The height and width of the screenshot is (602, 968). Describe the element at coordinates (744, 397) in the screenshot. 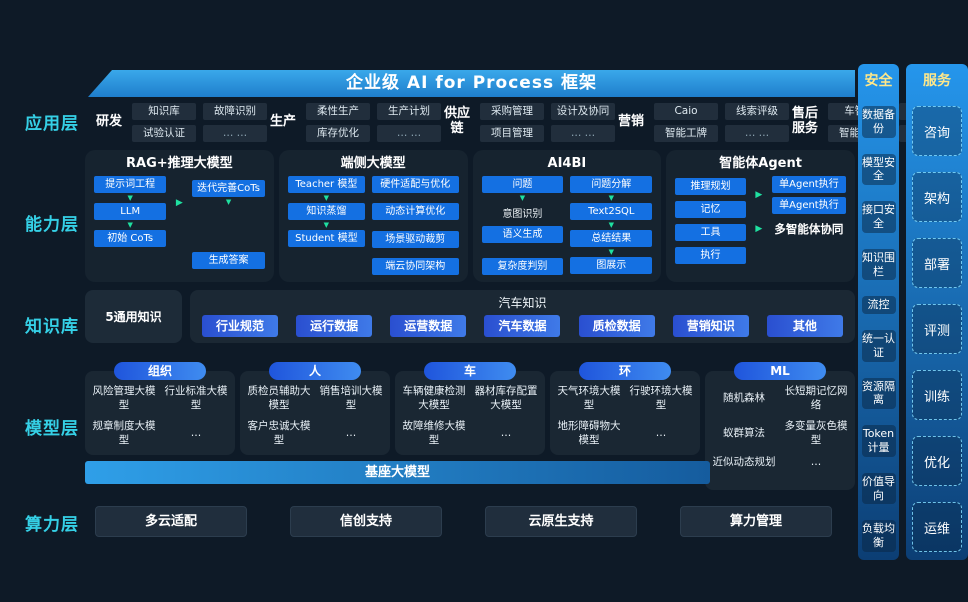

I see `model-item: 随机森林` at that location.